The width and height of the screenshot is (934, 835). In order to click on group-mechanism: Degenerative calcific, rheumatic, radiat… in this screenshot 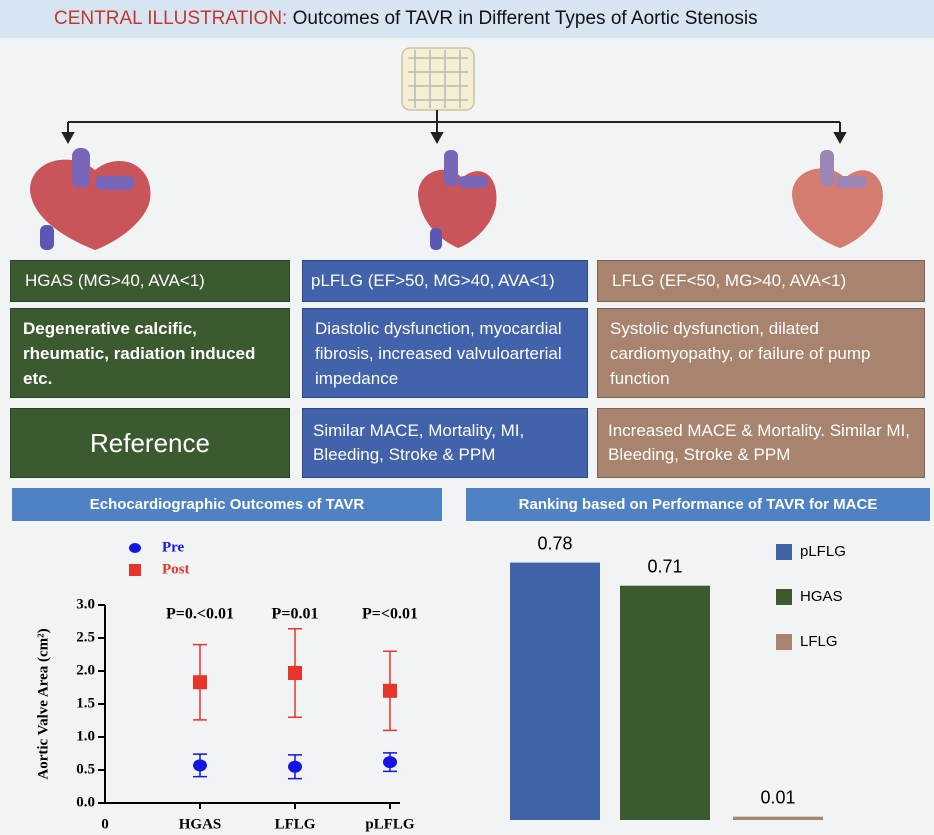, I will do `click(150, 353)`.